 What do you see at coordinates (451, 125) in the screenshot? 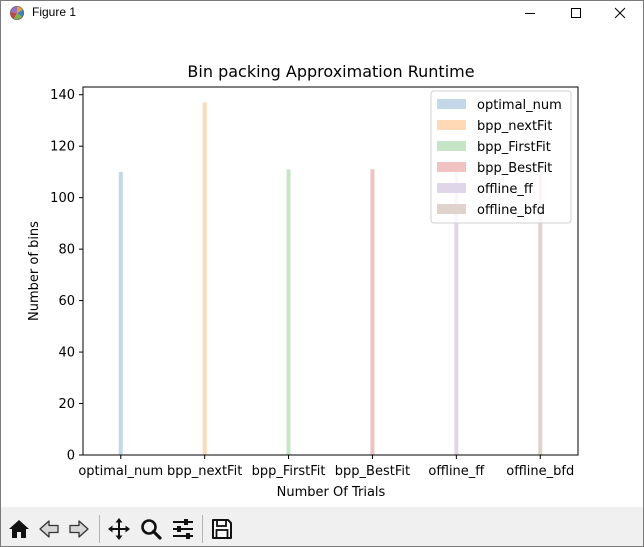
I see `legend-swatch-bpp_nextFit` at bounding box center [451, 125].